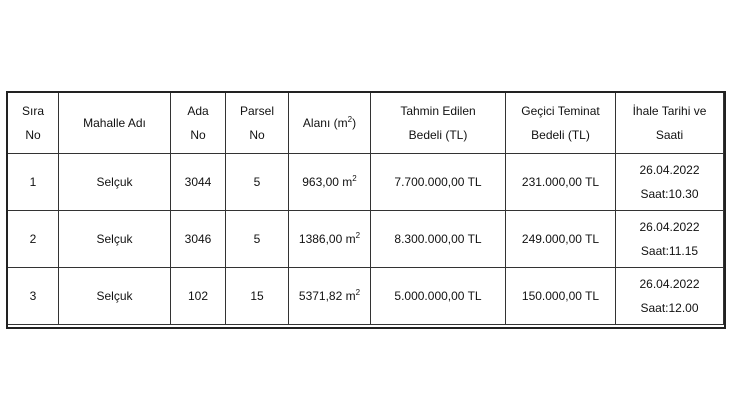  What do you see at coordinates (669, 123) in the screenshot?
I see `header-ihale-tarihi: İhale Tarihi ve Saati` at bounding box center [669, 123].